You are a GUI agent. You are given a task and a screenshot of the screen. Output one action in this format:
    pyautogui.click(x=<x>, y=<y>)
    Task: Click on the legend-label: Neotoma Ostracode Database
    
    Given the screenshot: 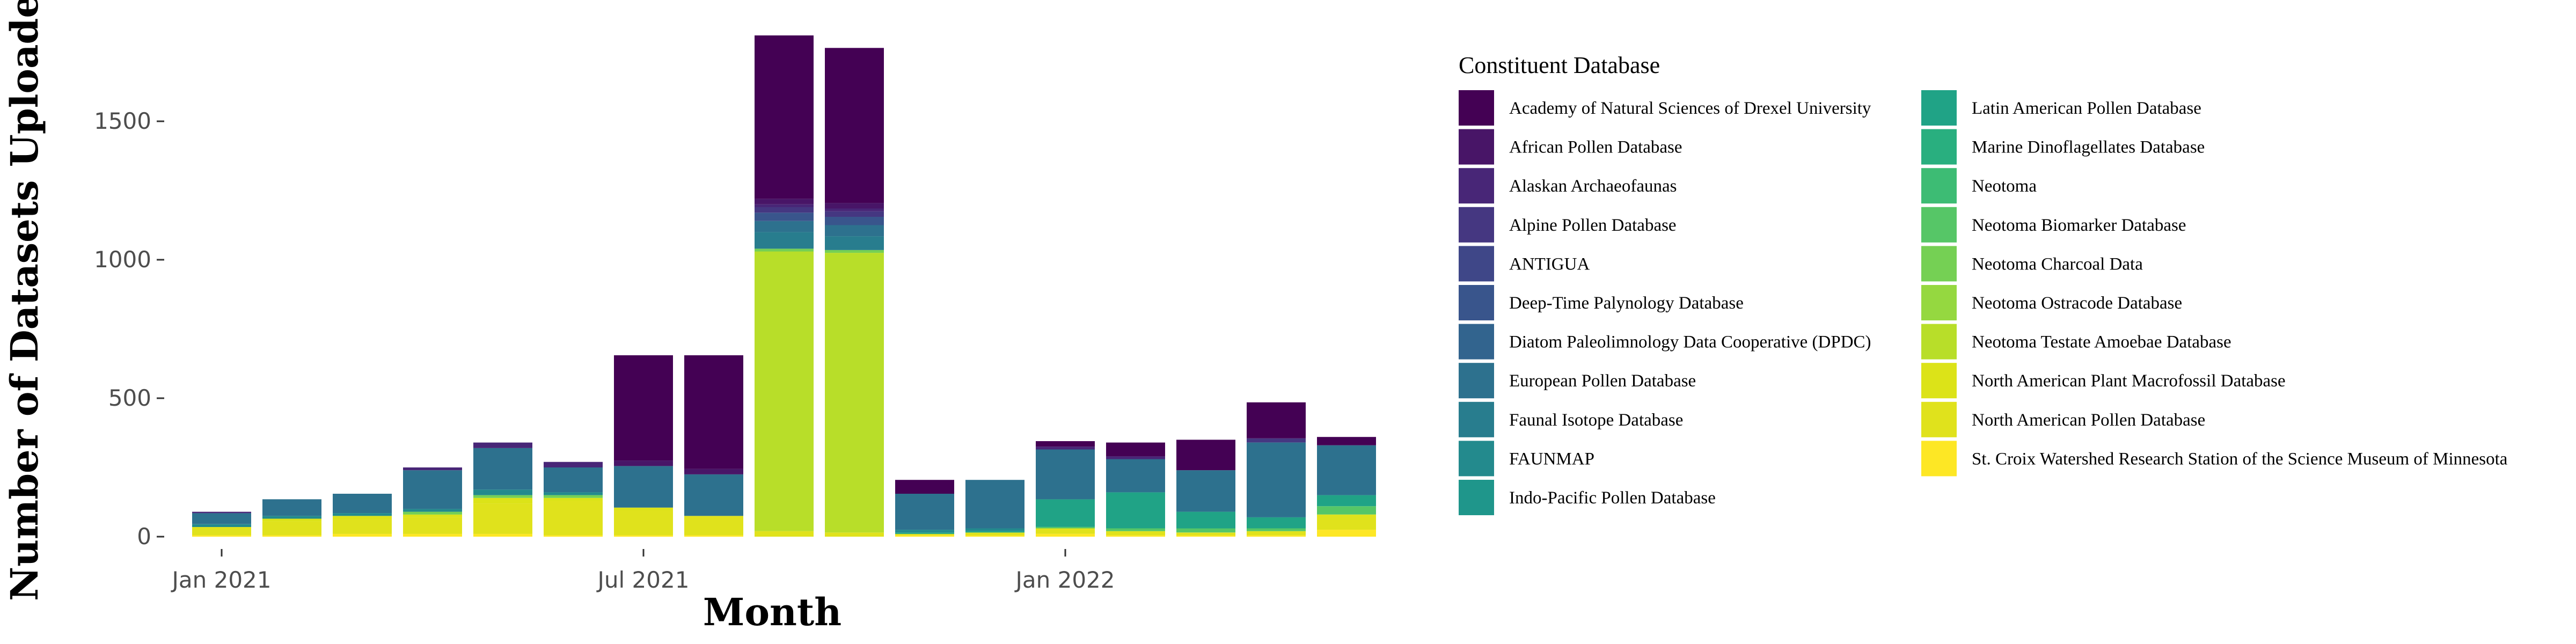 What is the action you would take?
    pyautogui.click(x=2077, y=303)
    